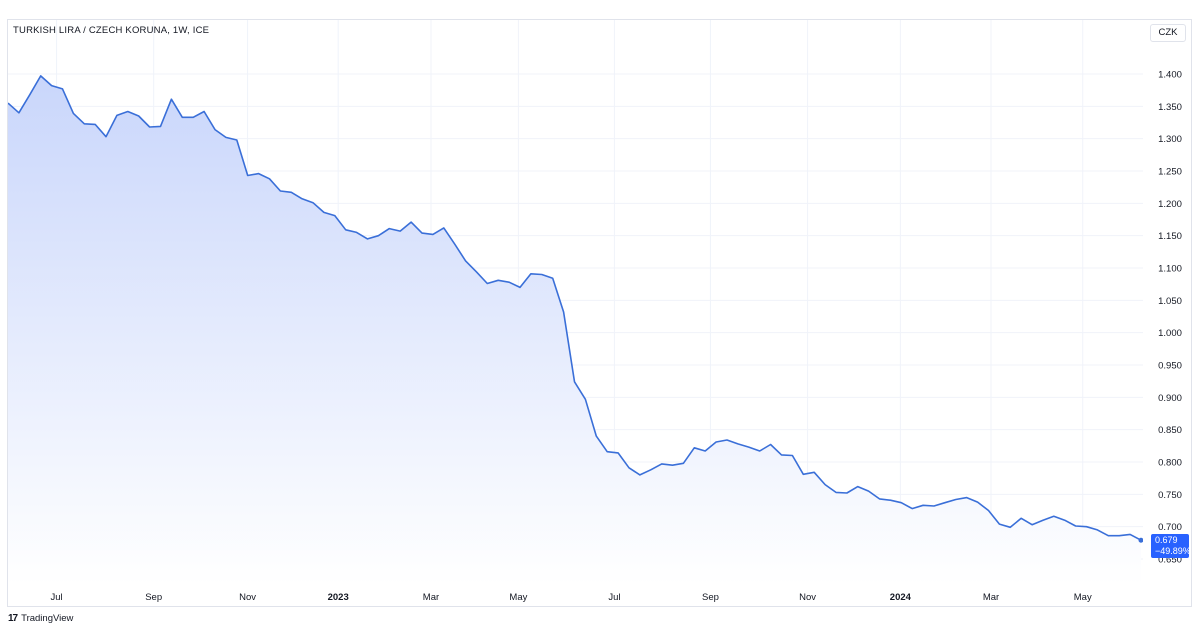  What do you see at coordinates (47, 618) in the screenshot?
I see `tradingview-brand: TradingView` at bounding box center [47, 618].